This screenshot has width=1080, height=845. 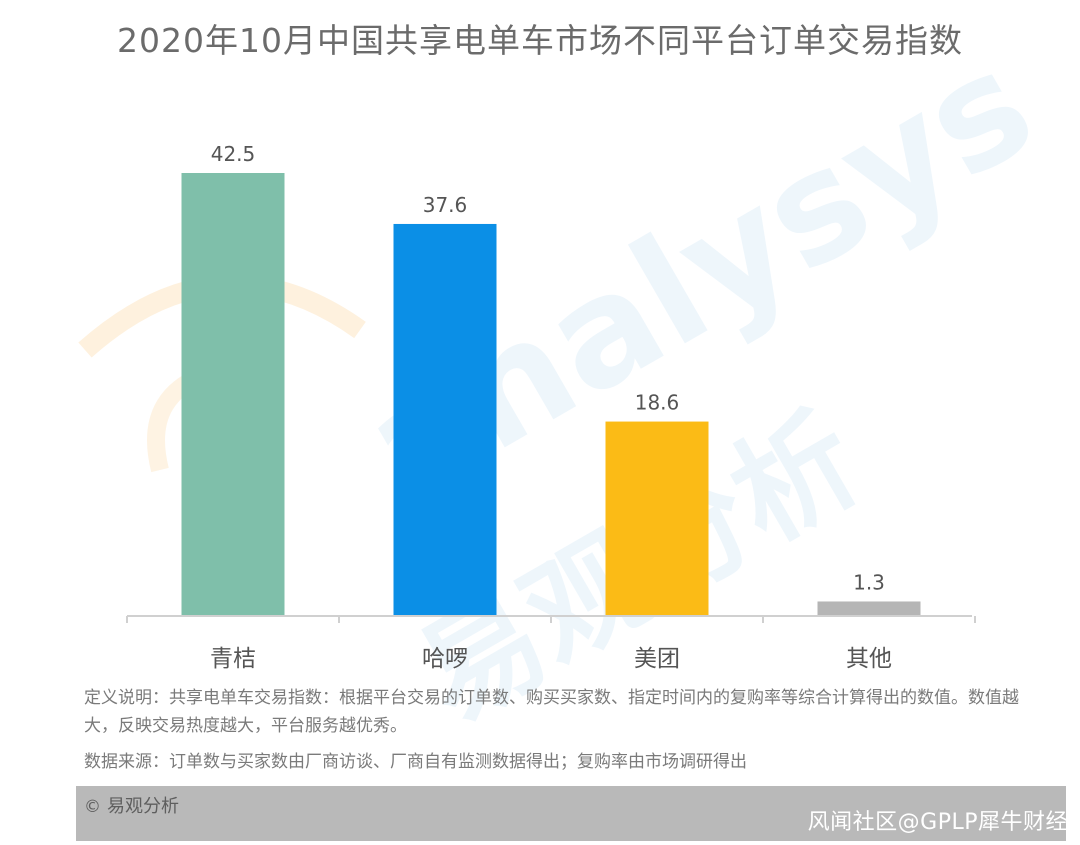 What do you see at coordinates (657, 659) in the screenshot?
I see `category-label-2: 美团` at bounding box center [657, 659].